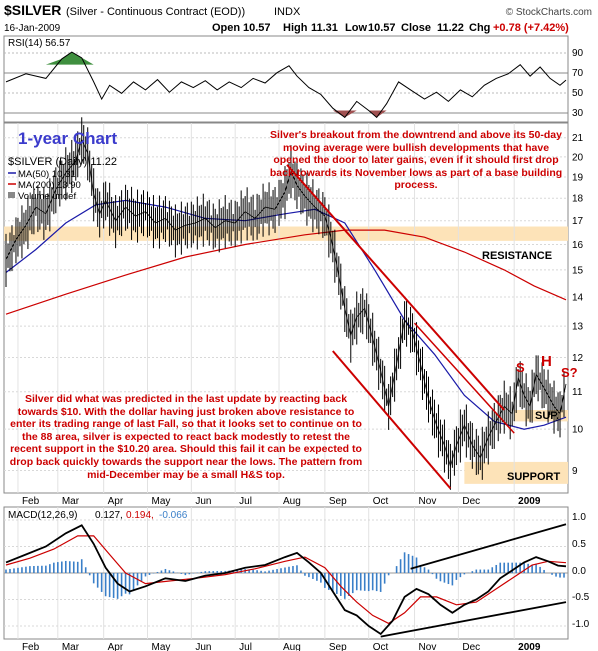  Describe the element at coordinates (281, 646) in the screenshot. I see `x-axis-macd: Feb Mar Apr May Jun Jul Aug Sep Oct Nov Dec 2009` at that location.